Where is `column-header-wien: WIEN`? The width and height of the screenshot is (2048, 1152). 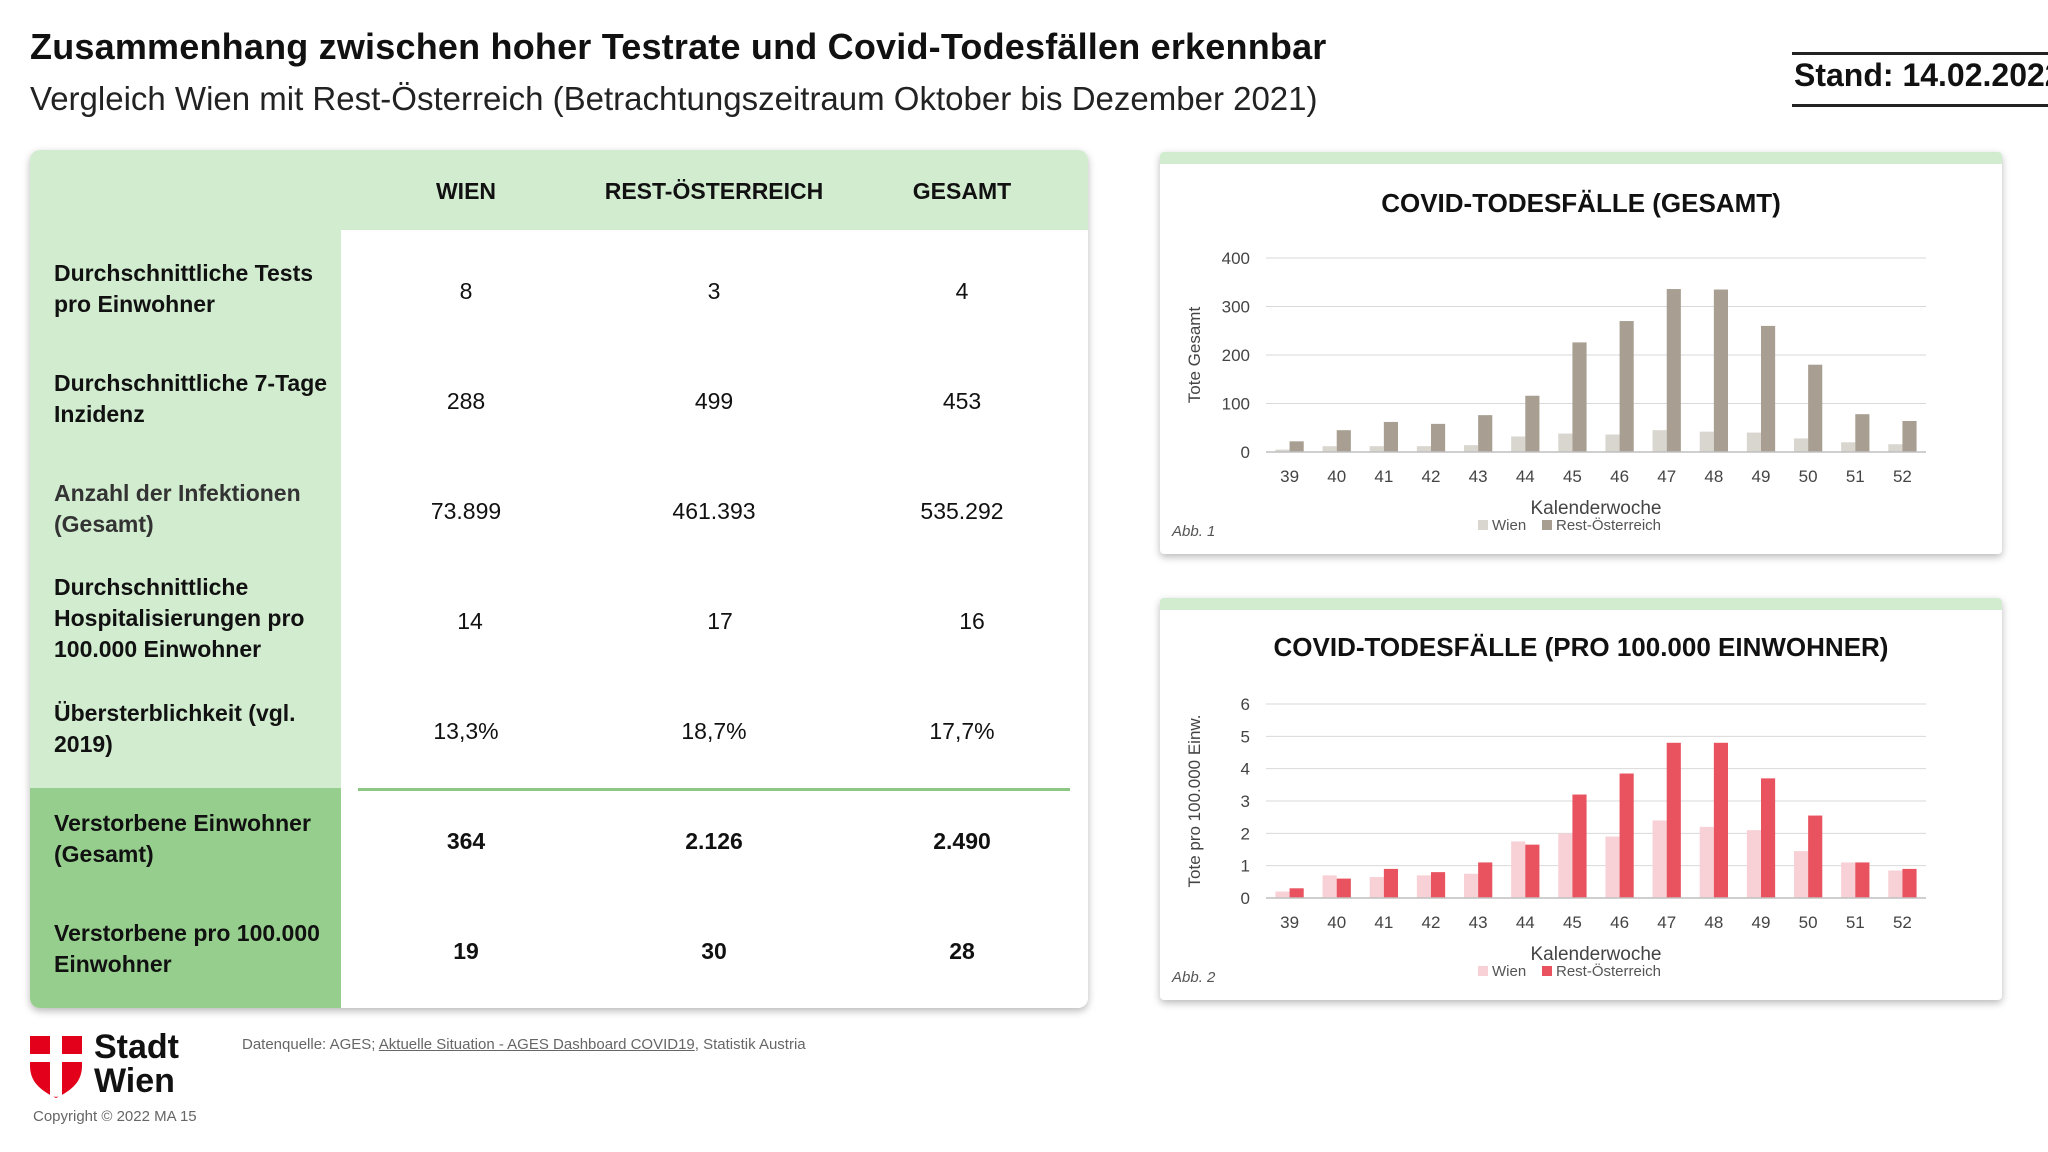
column-header-wien: WIEN is located at coordinates (466, 191).